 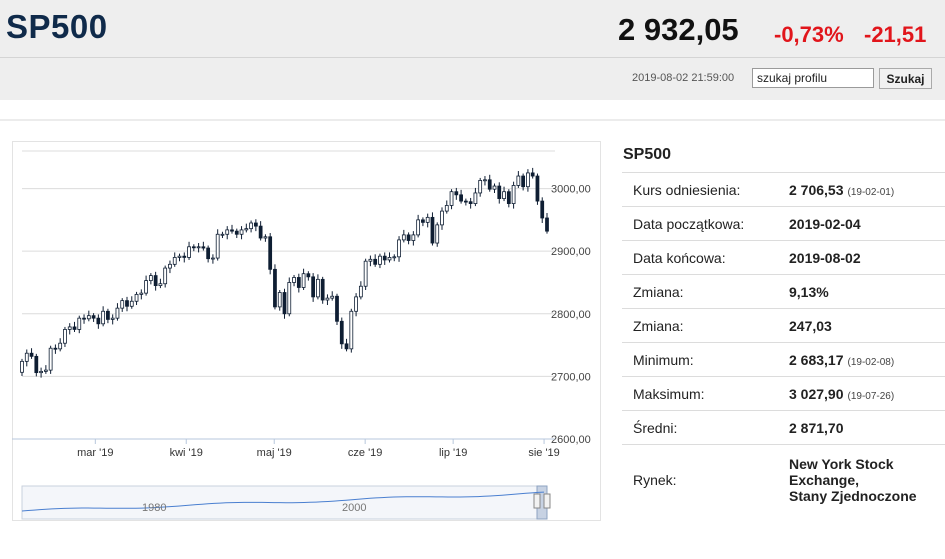 I want to click on info-label: Zmiana:, so click(x=698, y=325).